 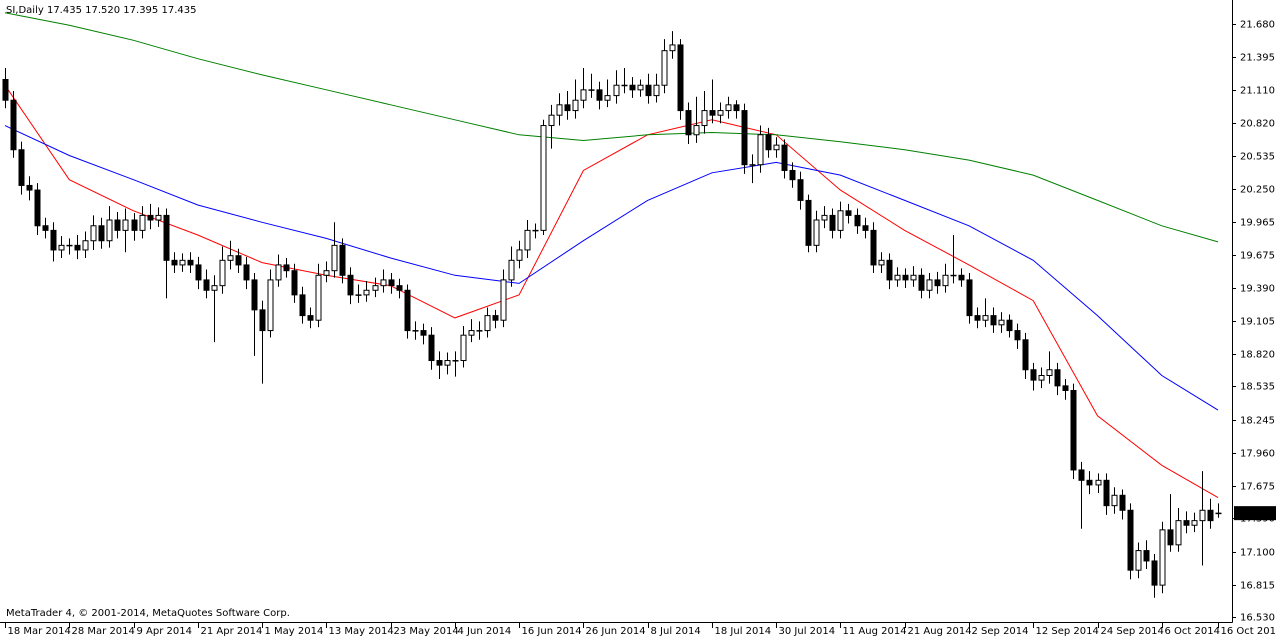 I want to click on x-tick-label: 16 Oct 2014, so click(x=1248, y=631).